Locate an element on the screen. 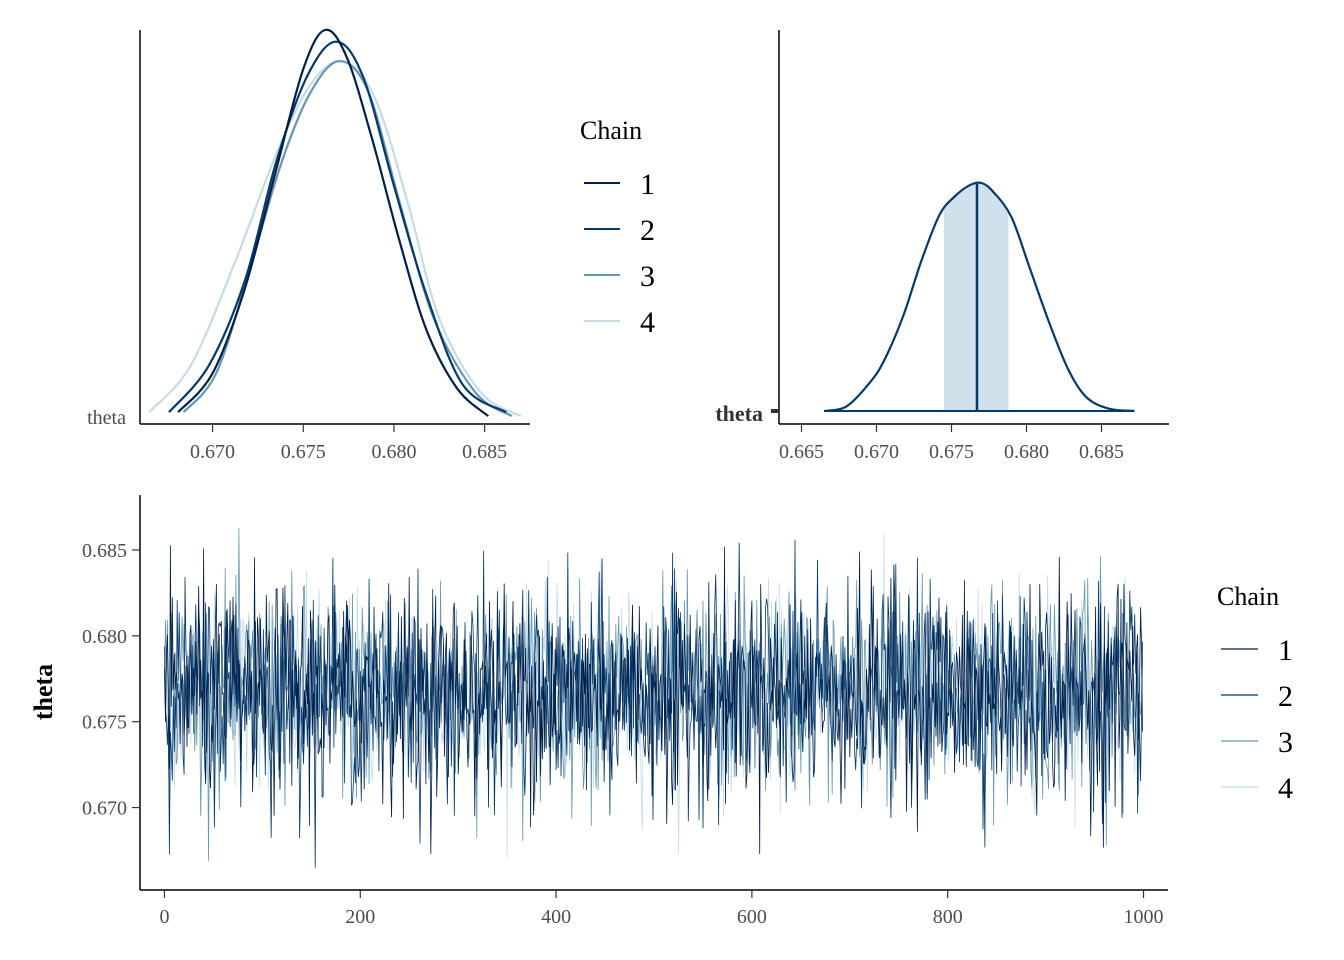 This screenshot has height=960, width=1344. posterior-area is located at coordinates (979, 297).